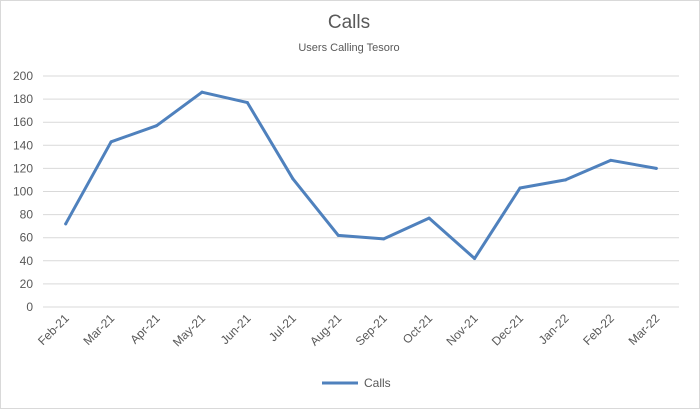 This screenshot has width=700, height=409. What do you see at coordinates (145, 329) in the screenshot?
I see `x-tick-label: Apr-21` at bounding box center [145, 329].